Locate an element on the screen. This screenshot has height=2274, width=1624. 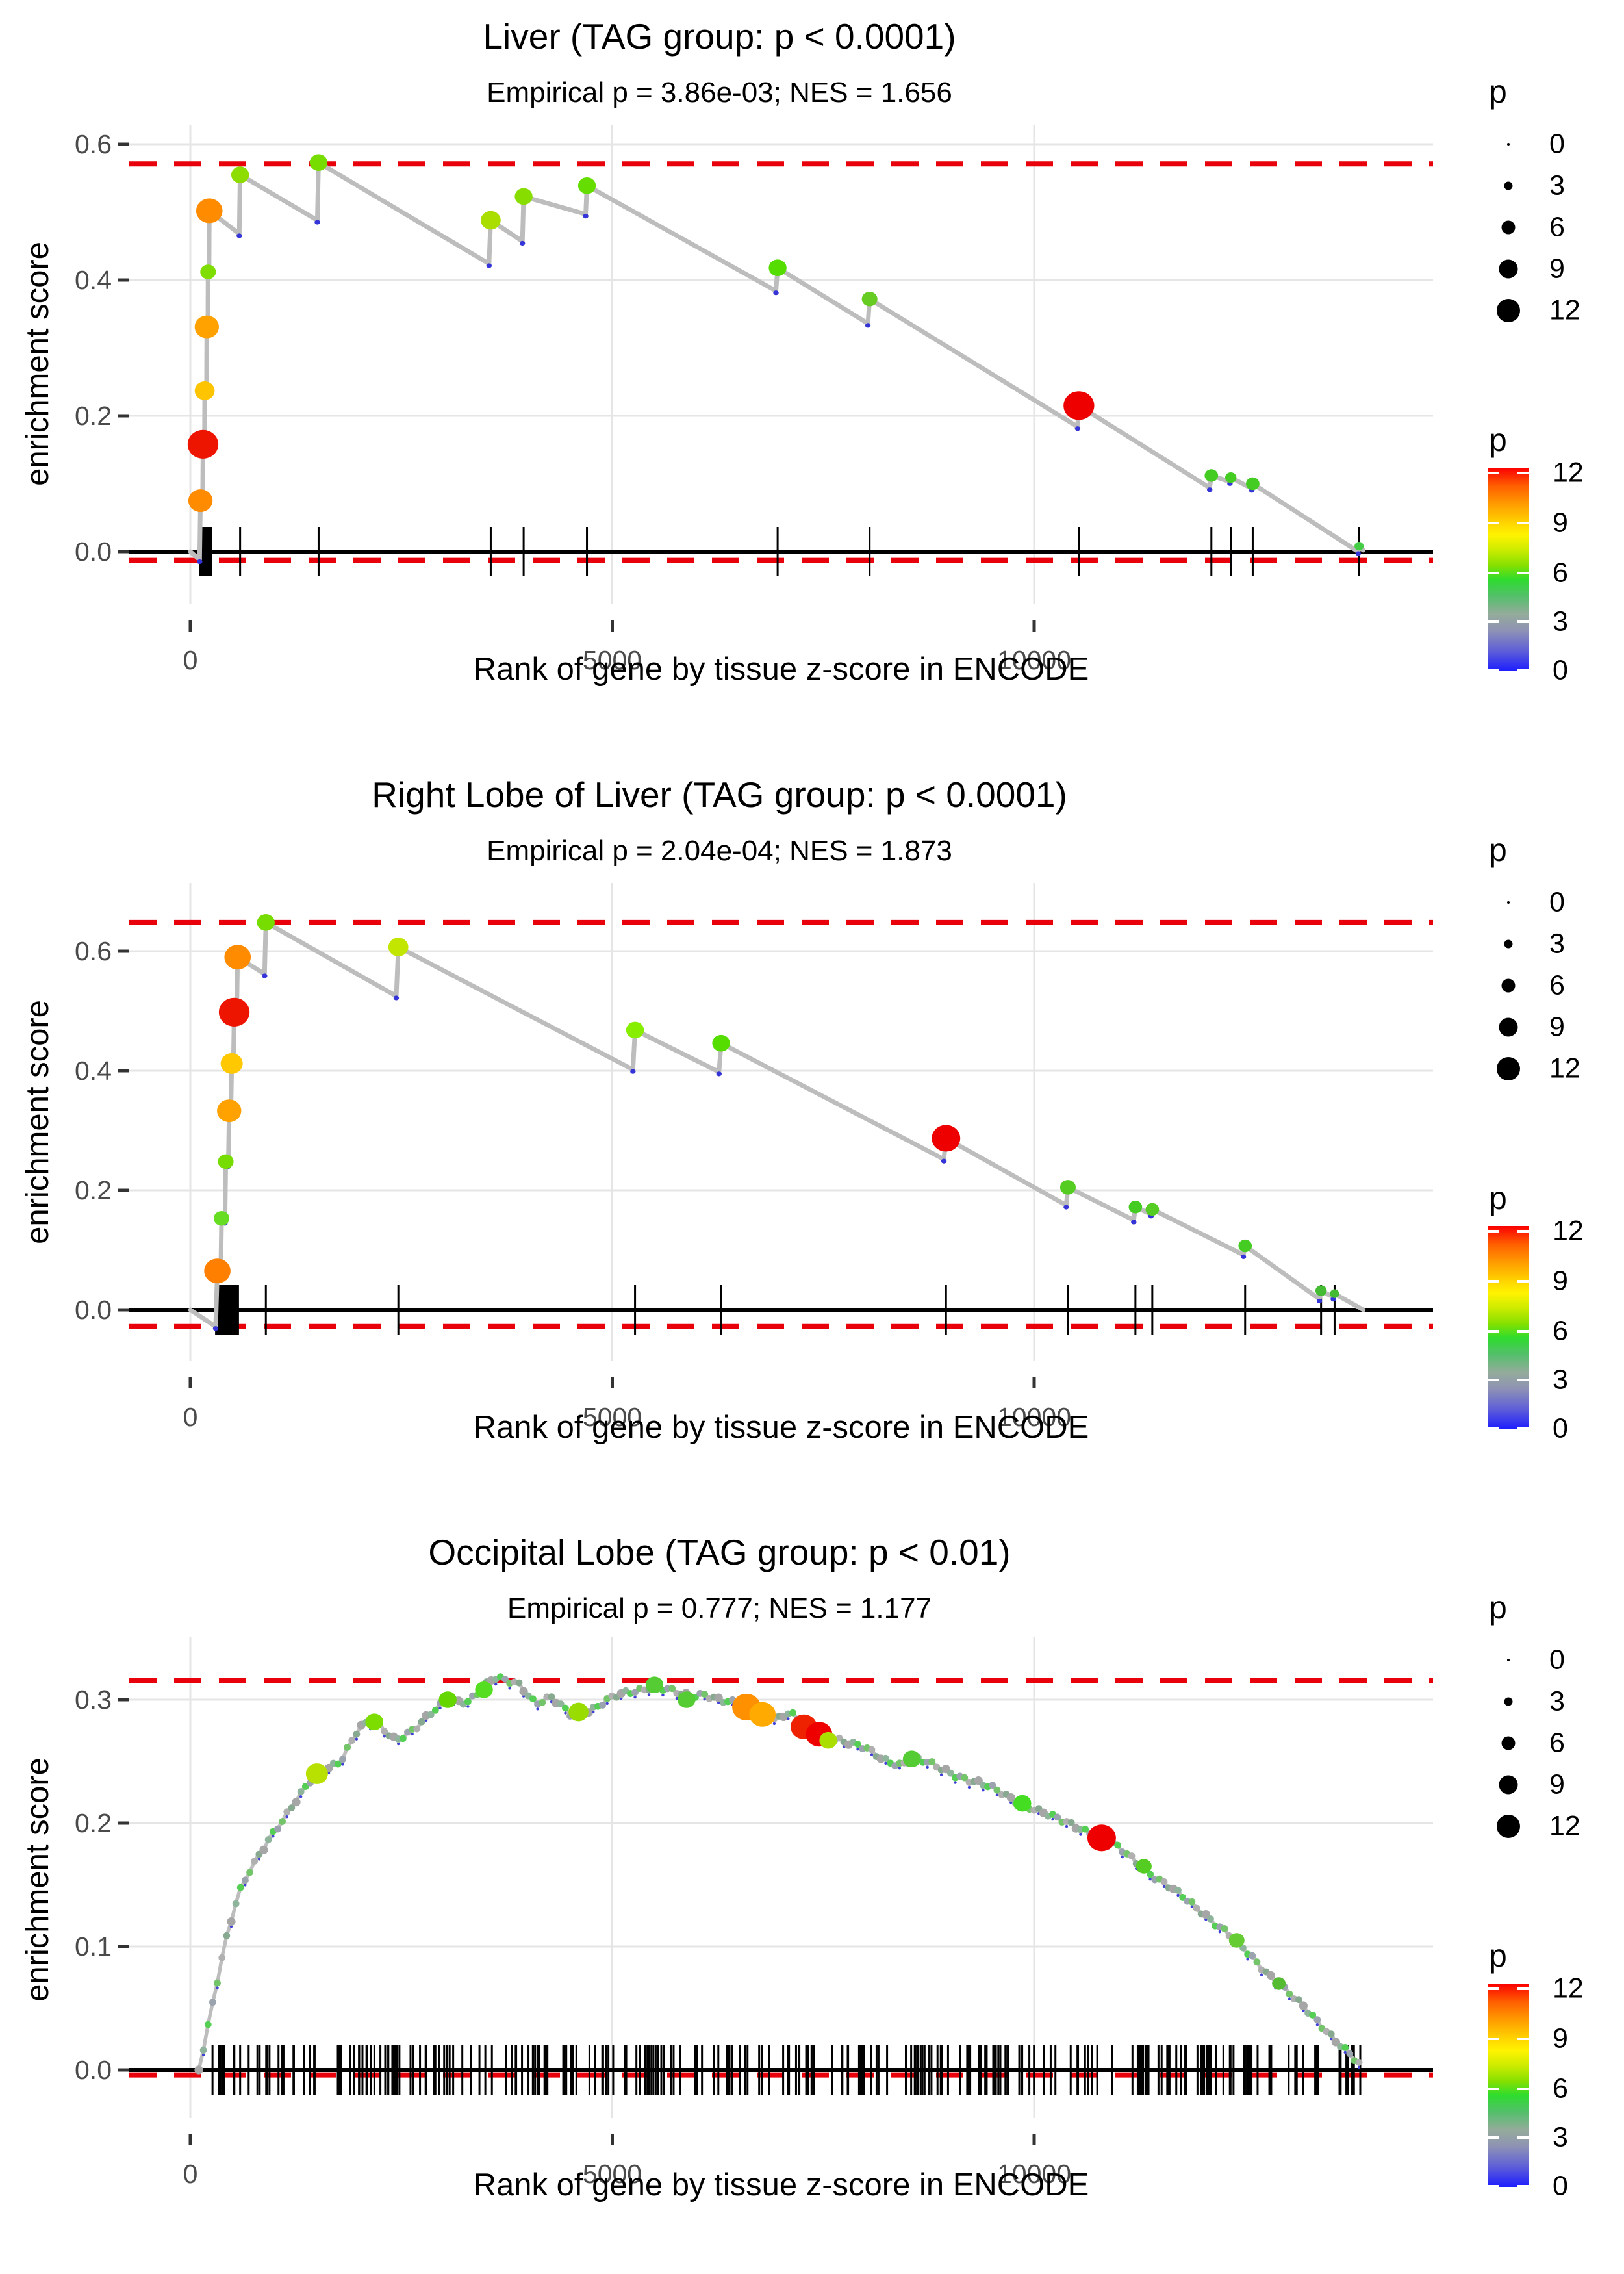
y-tick-label: 0.6 is located at coordinates (93, 951).